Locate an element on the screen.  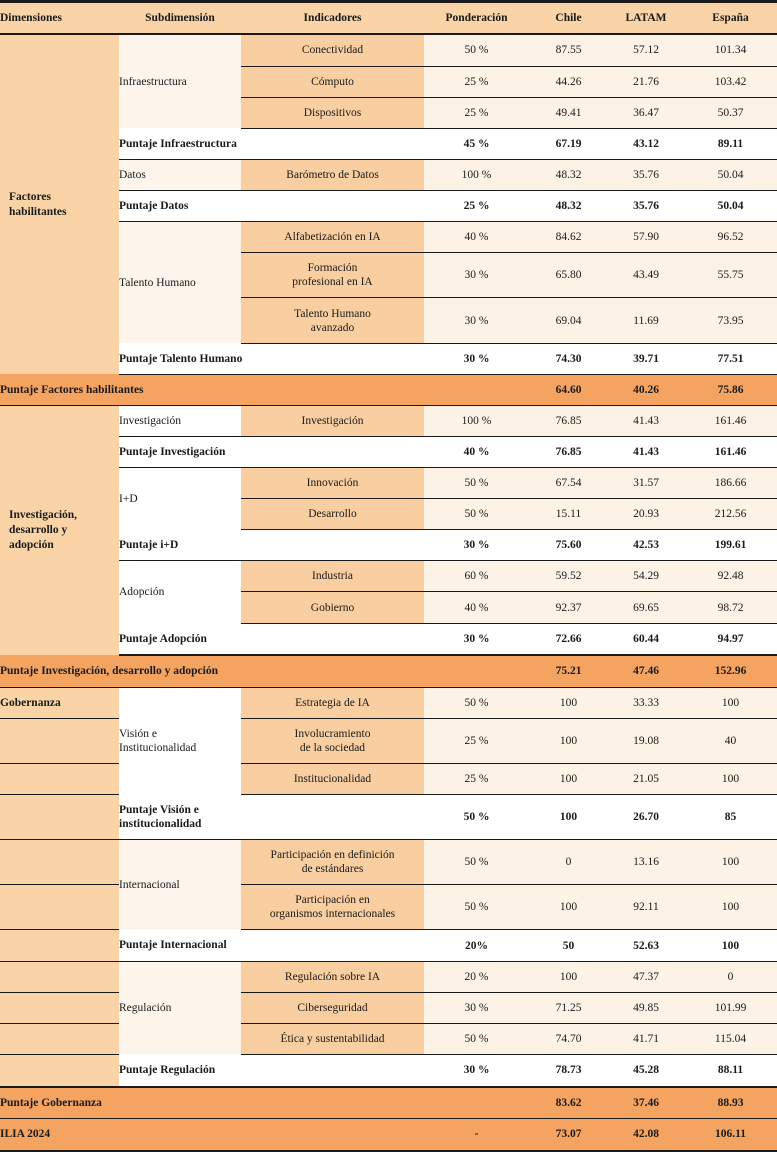
cell-espana: 106.11 is located at coordinates (730, 1135).